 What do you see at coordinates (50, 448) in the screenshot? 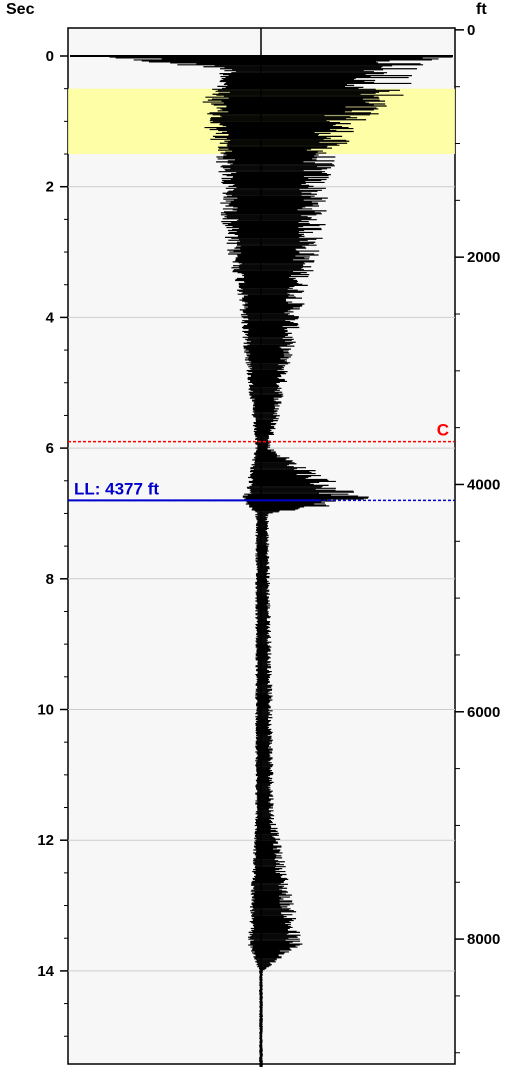
I see `left-tick-label: 6` at bounding box center [50, 448].